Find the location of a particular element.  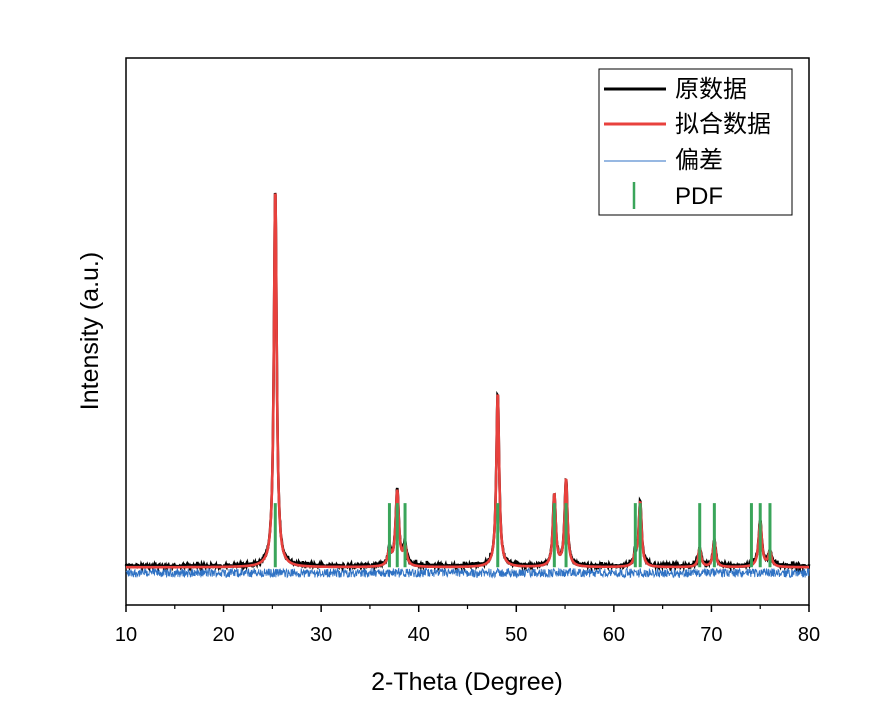

pdf-markers is located at coordinates (522, 535).